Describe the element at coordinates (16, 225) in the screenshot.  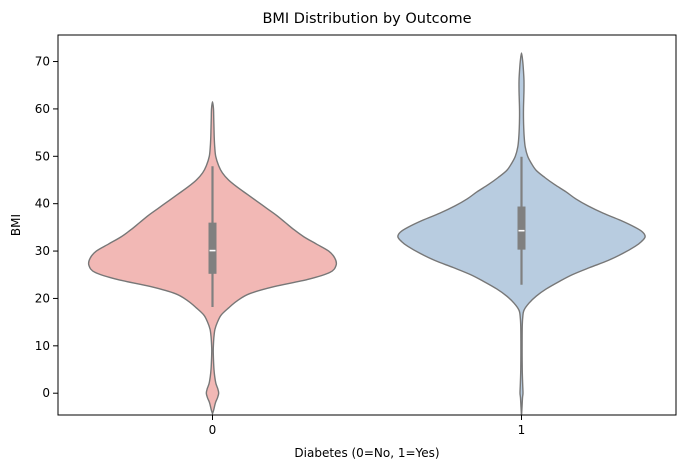
I see `y-axis-label: BMI` at that location.